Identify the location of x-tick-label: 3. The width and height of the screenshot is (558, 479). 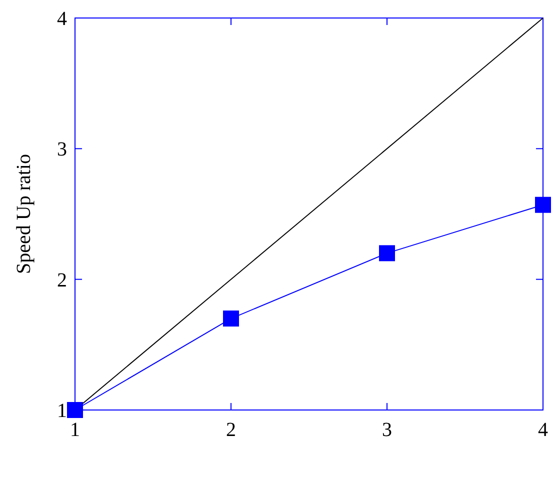
(387, 430).